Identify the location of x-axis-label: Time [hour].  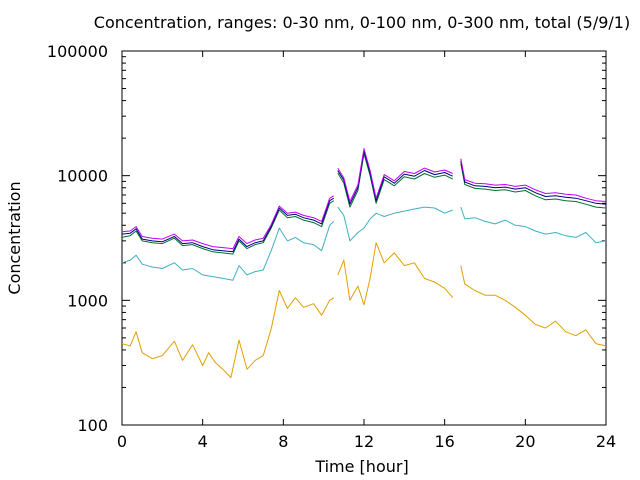
(361, 466).